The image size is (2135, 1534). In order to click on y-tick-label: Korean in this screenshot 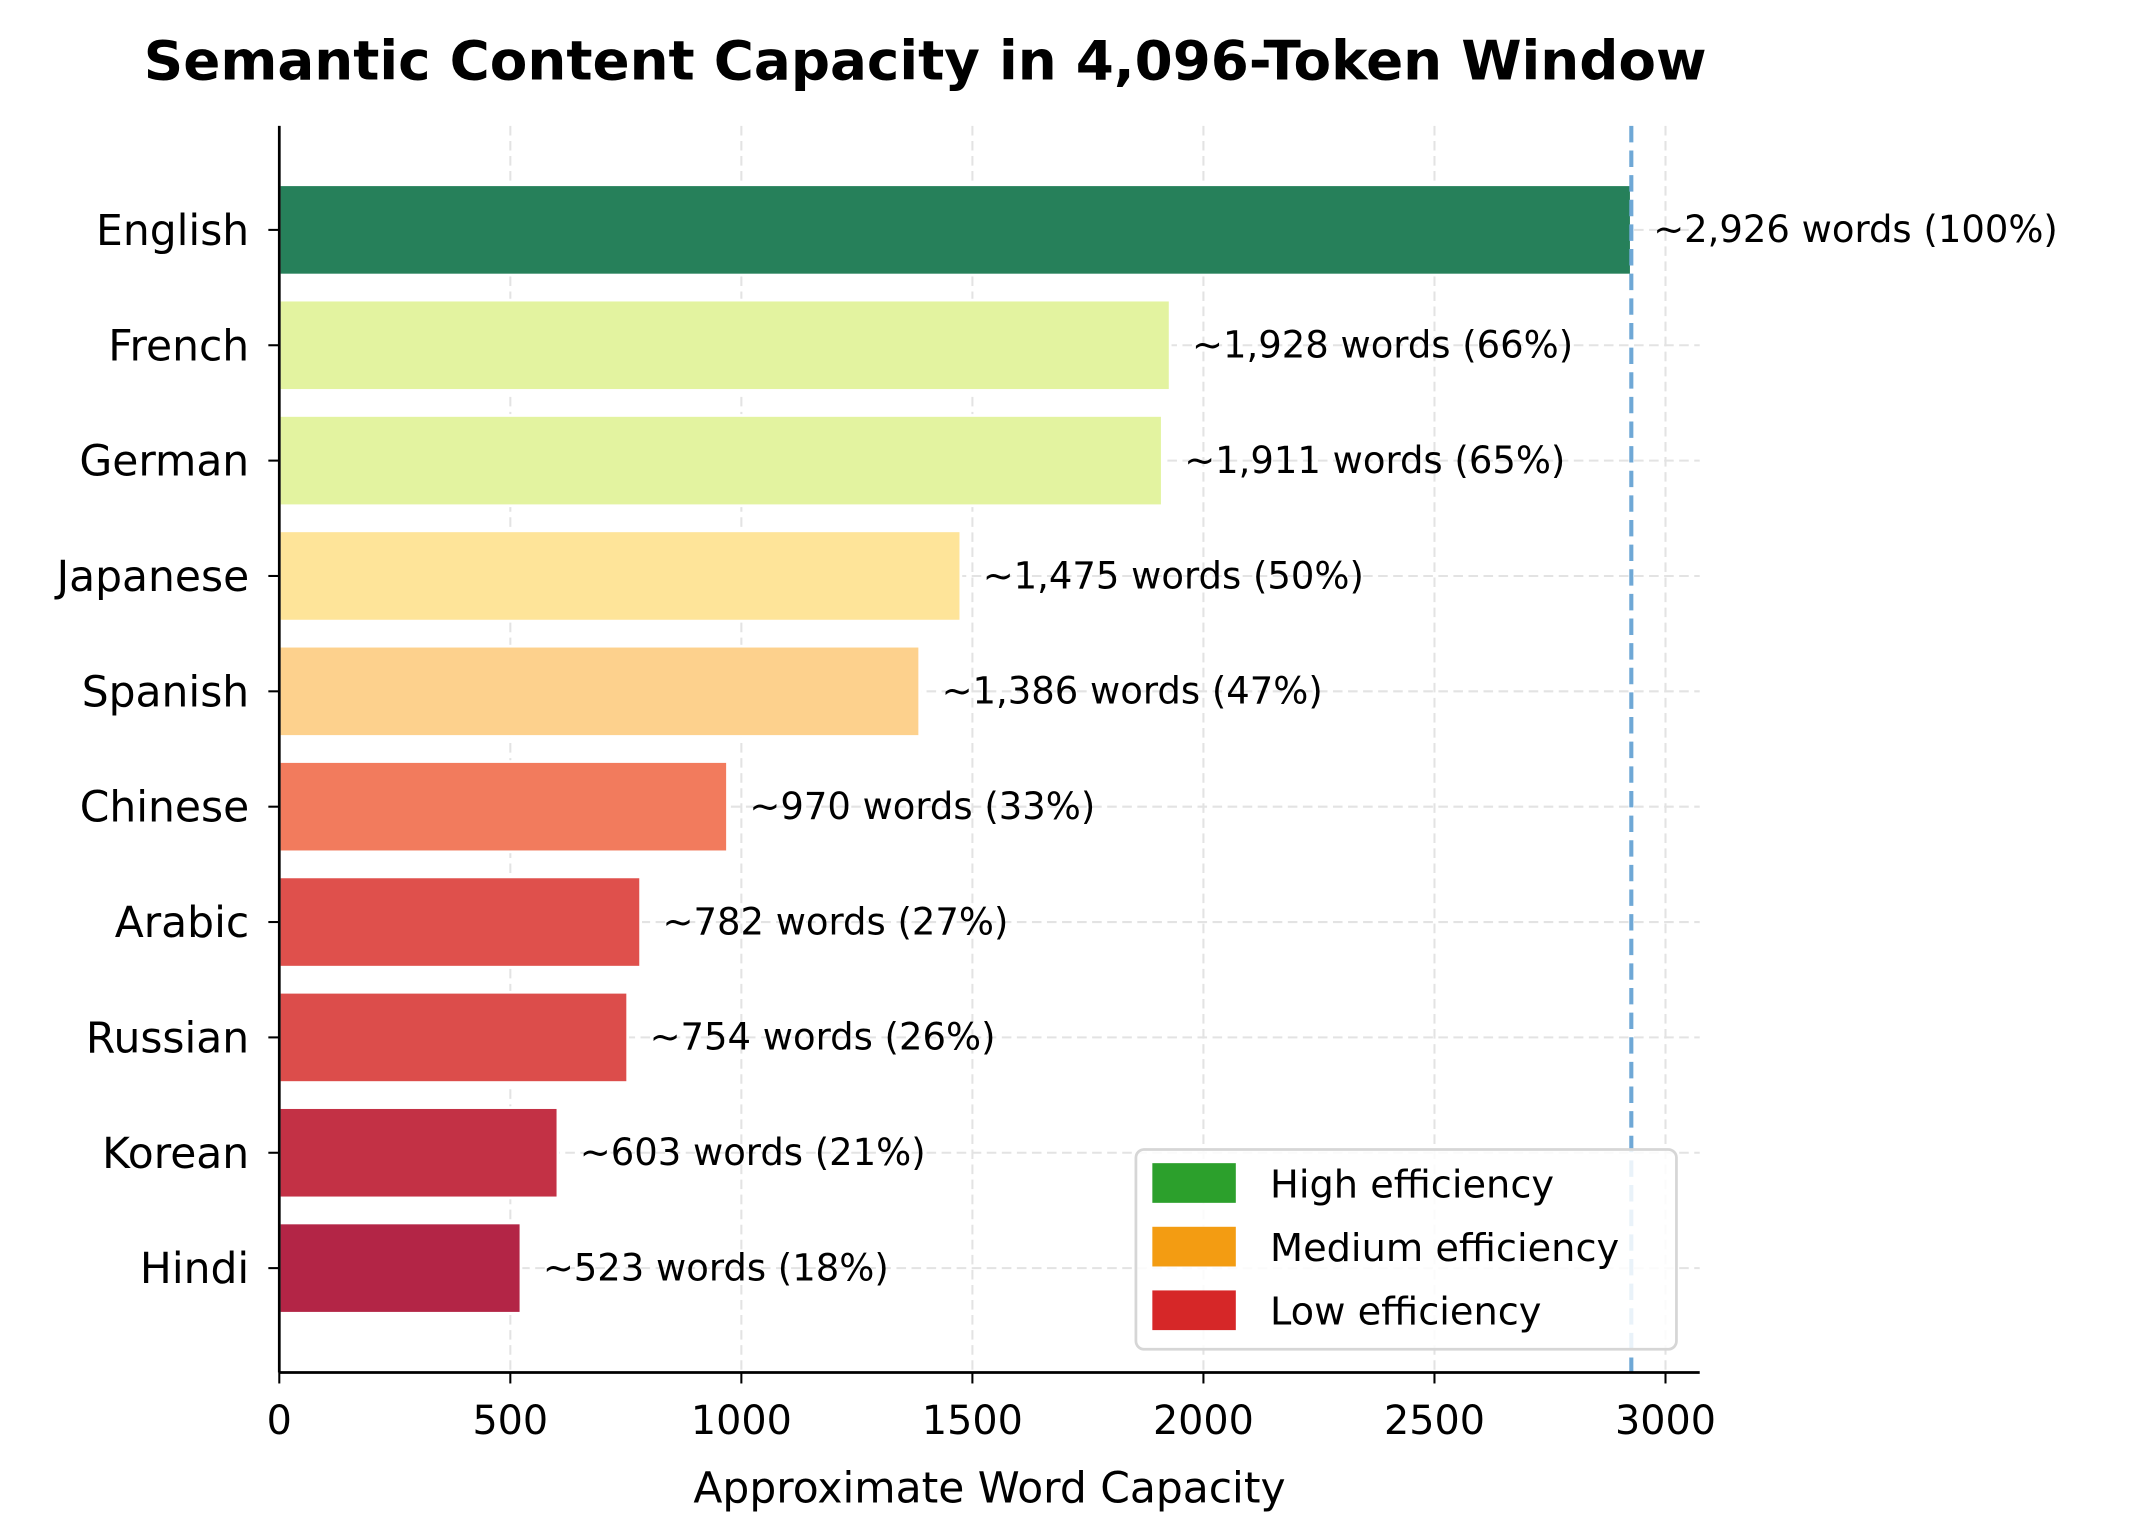, I will do `click(175, 1154)`.